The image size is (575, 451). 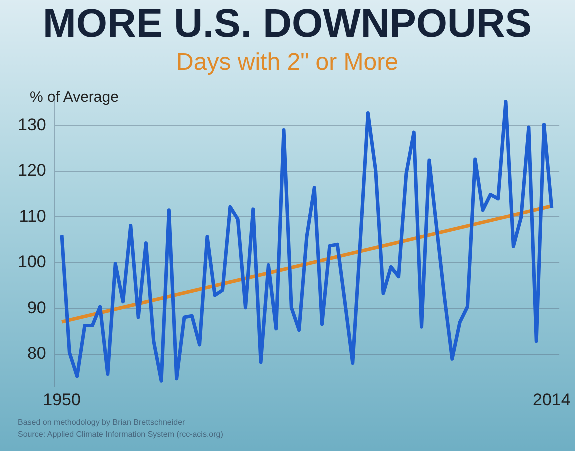 What do you see at coordinates (121, 434) in the screenshot?
I see `source-note: Source: Applied Climate Information System (rcc-acis.org)` at bounding box center [121, 434].